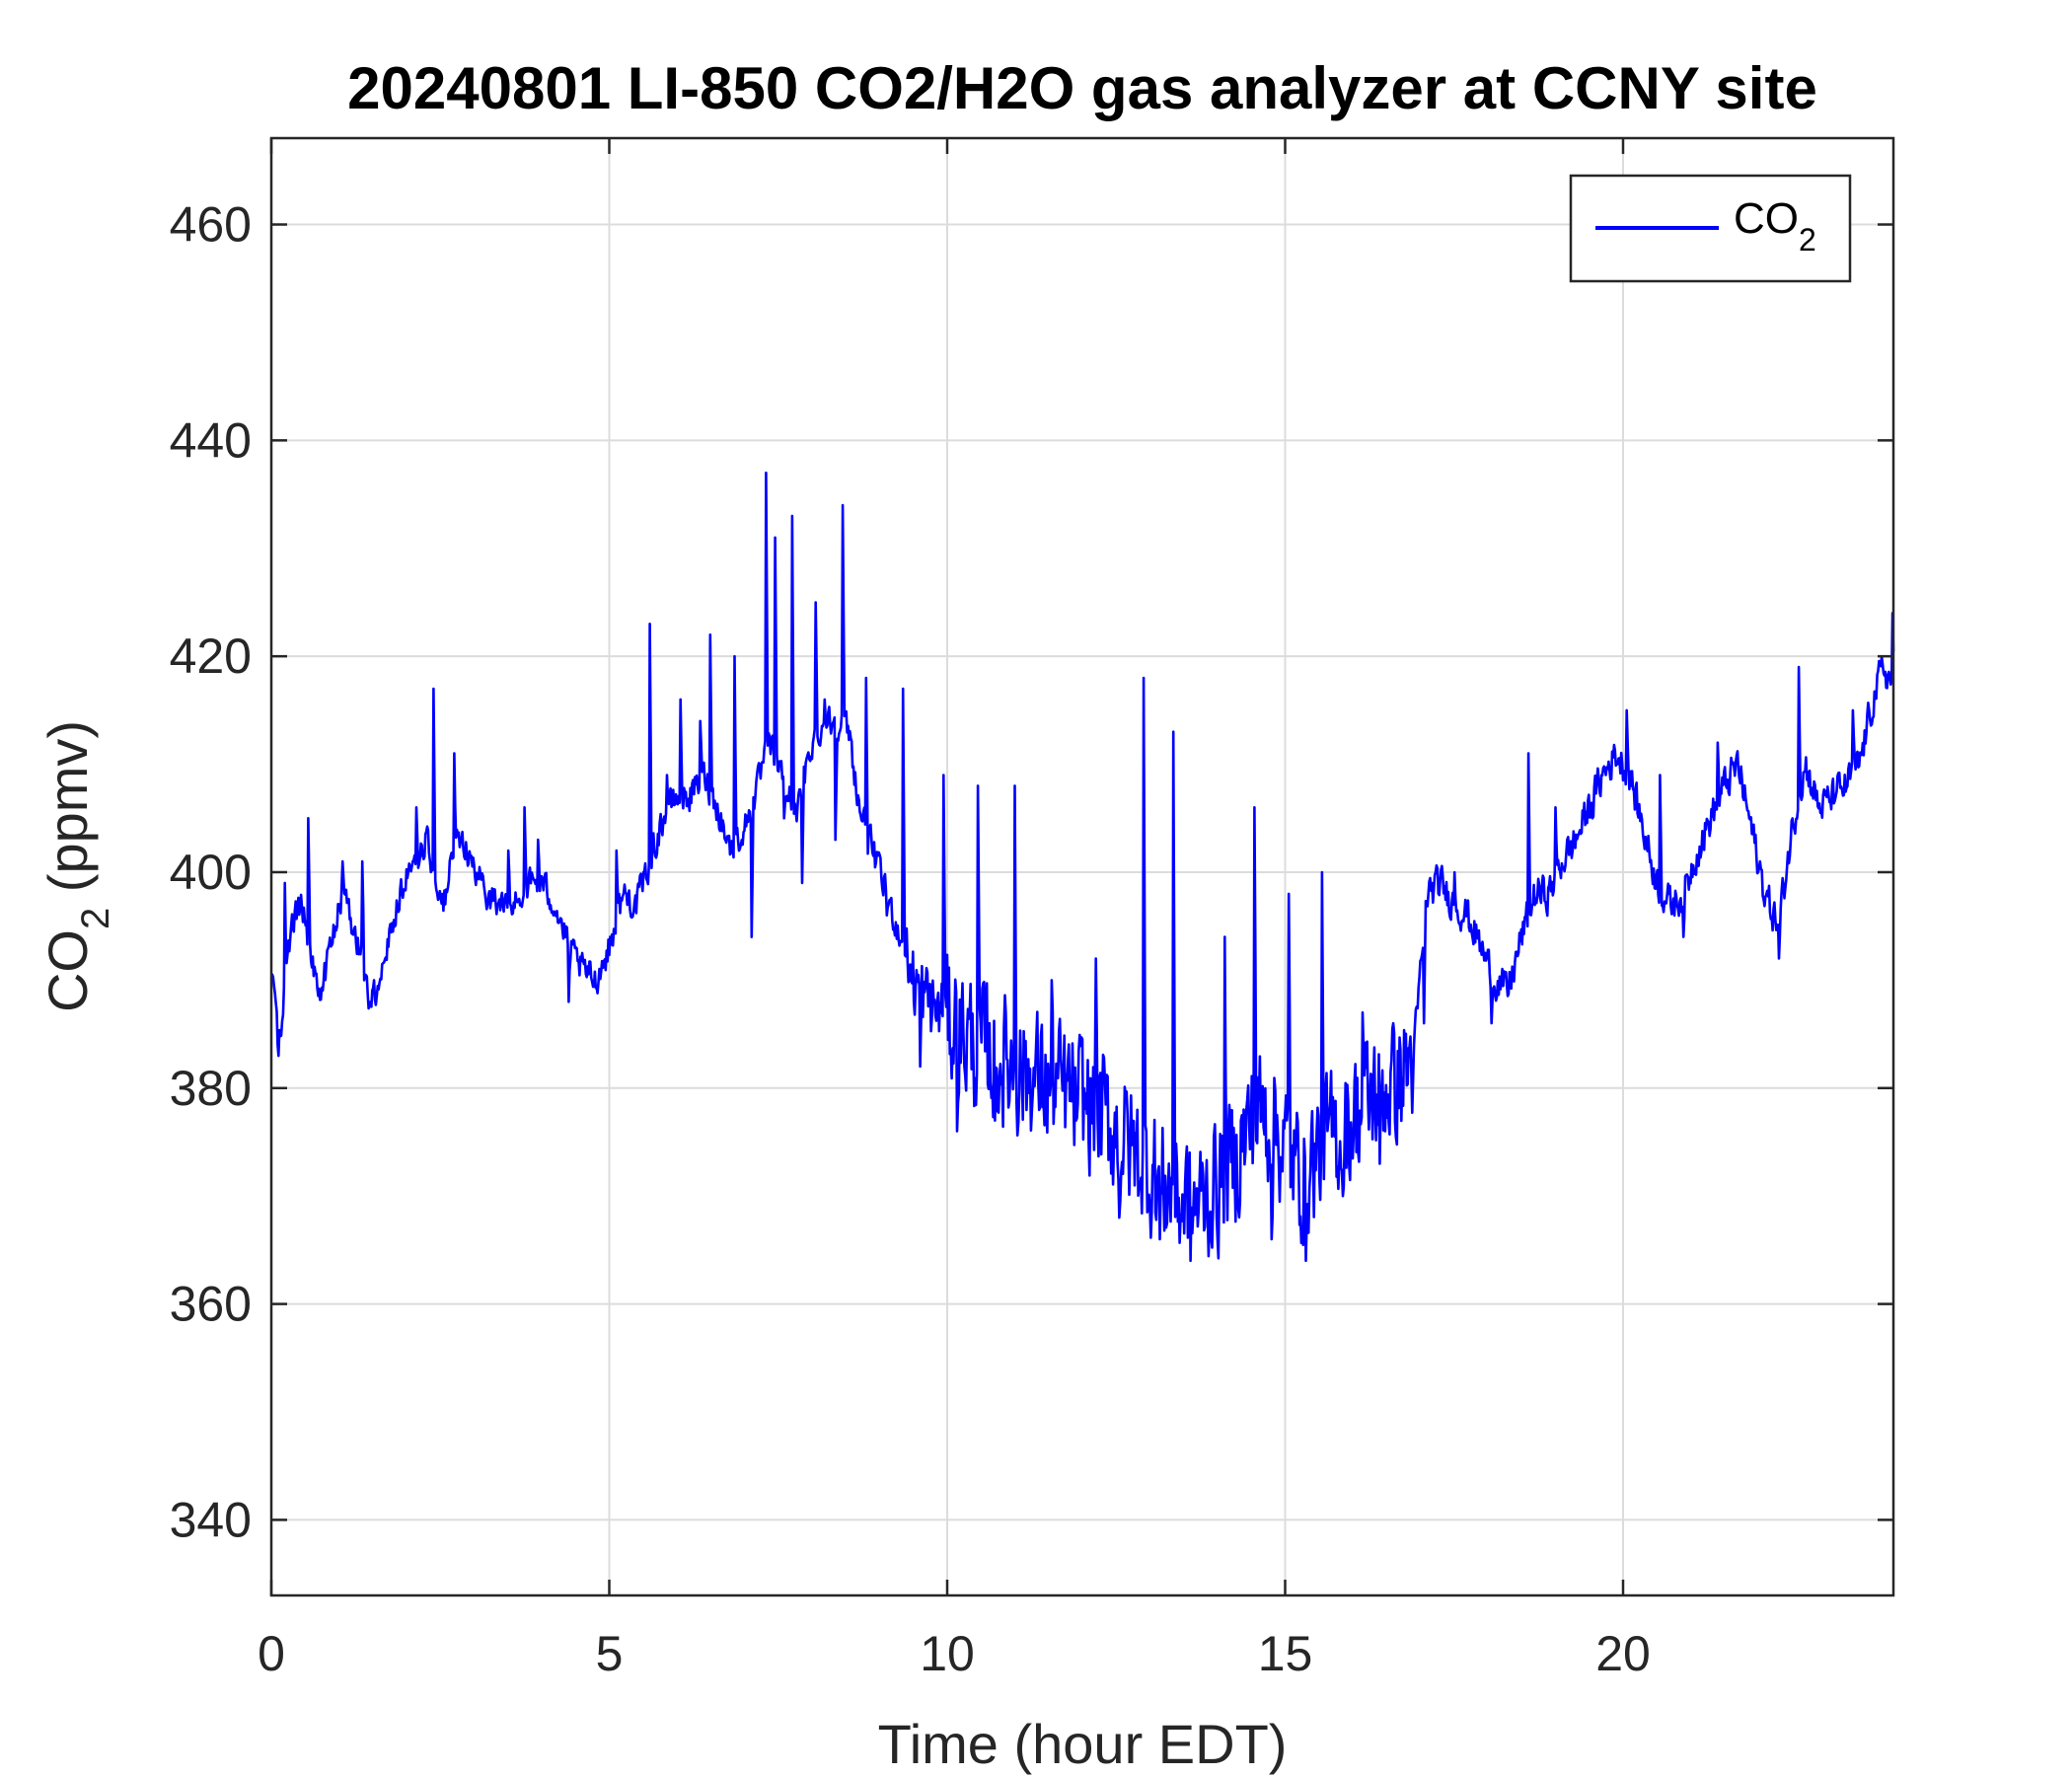 The image size is (2072, 1776). What do you see at coordinates (211, 657) in the screenshot?
I see `y-tick-label: 420` at bounding box center [211, 657].